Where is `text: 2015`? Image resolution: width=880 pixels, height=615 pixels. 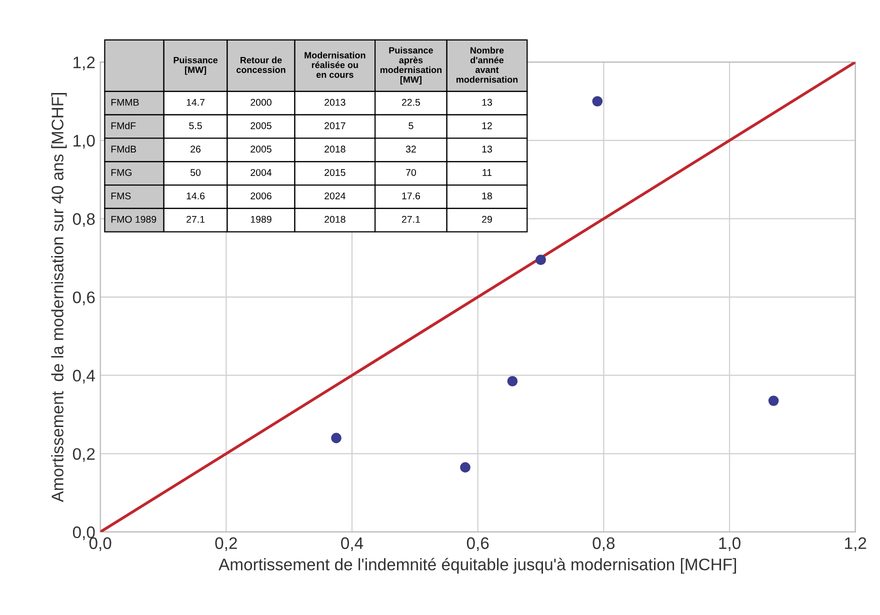
text: 2015 is located at coordinates (335, 172).